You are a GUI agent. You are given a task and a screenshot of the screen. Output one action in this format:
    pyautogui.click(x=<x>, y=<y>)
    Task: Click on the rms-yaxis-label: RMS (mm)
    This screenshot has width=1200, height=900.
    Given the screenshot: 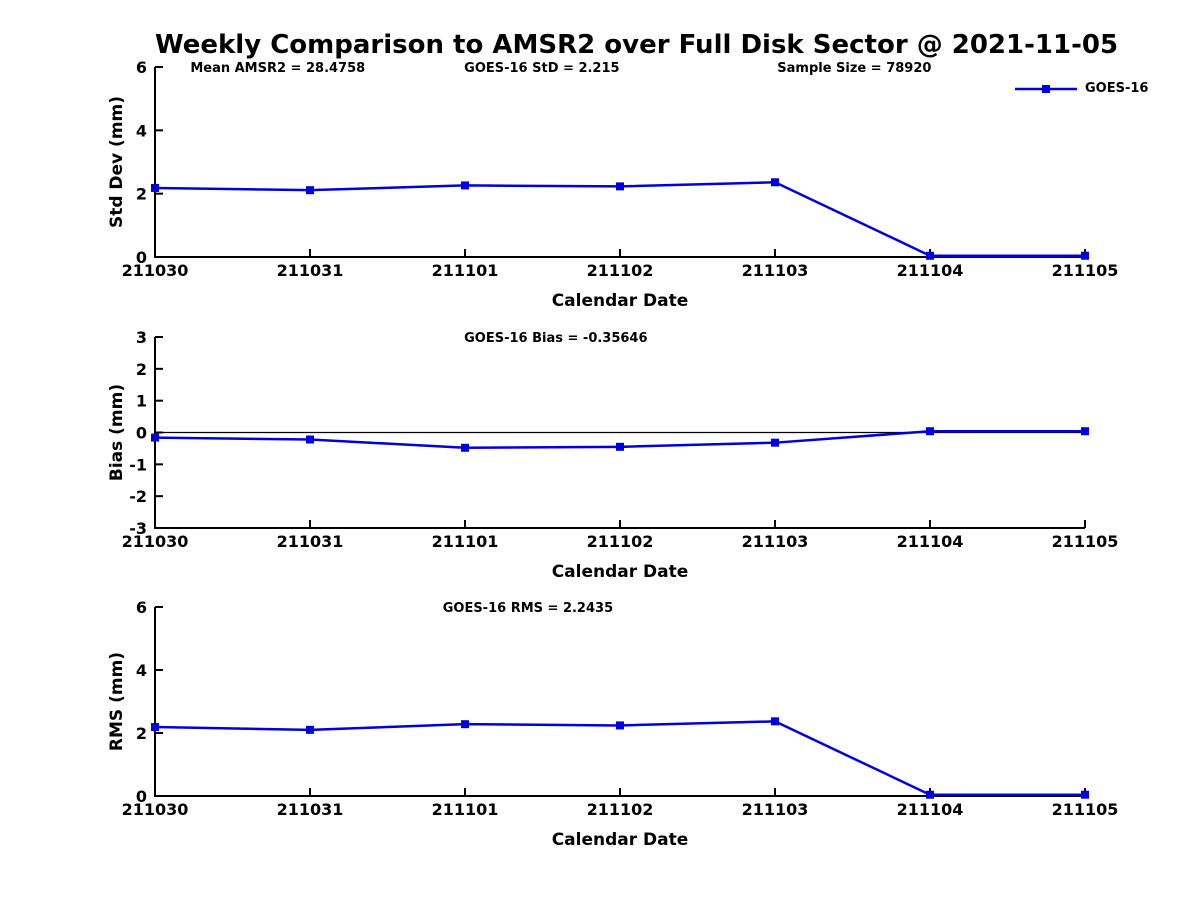 What is the action you would take?
    pyautogui.click(x=117, y=701)
    